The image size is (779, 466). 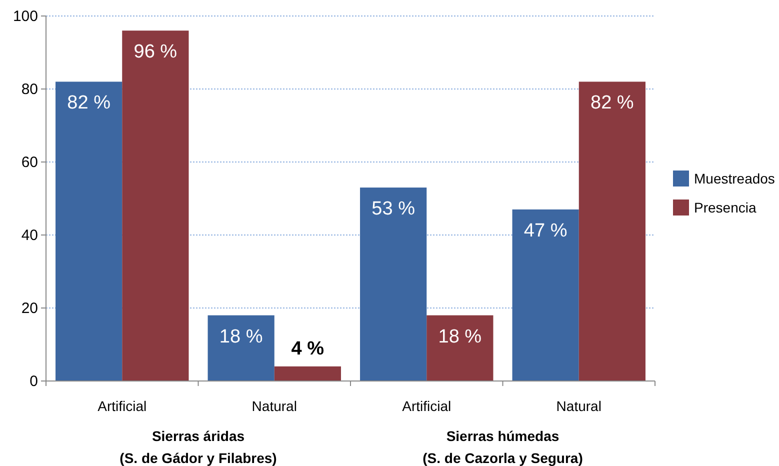 I want to click on y-tick-label: 100, so click(x=25, y=16).